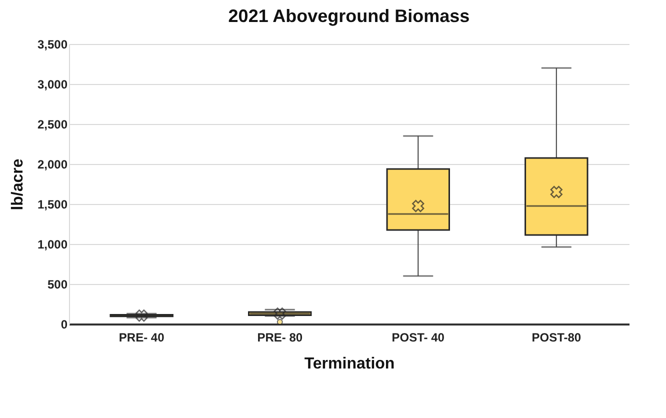  Describe the element at coordinates (349, 16) in the screenshot. I see `chart-title: 2021 Aboveground Biomass` at that location.